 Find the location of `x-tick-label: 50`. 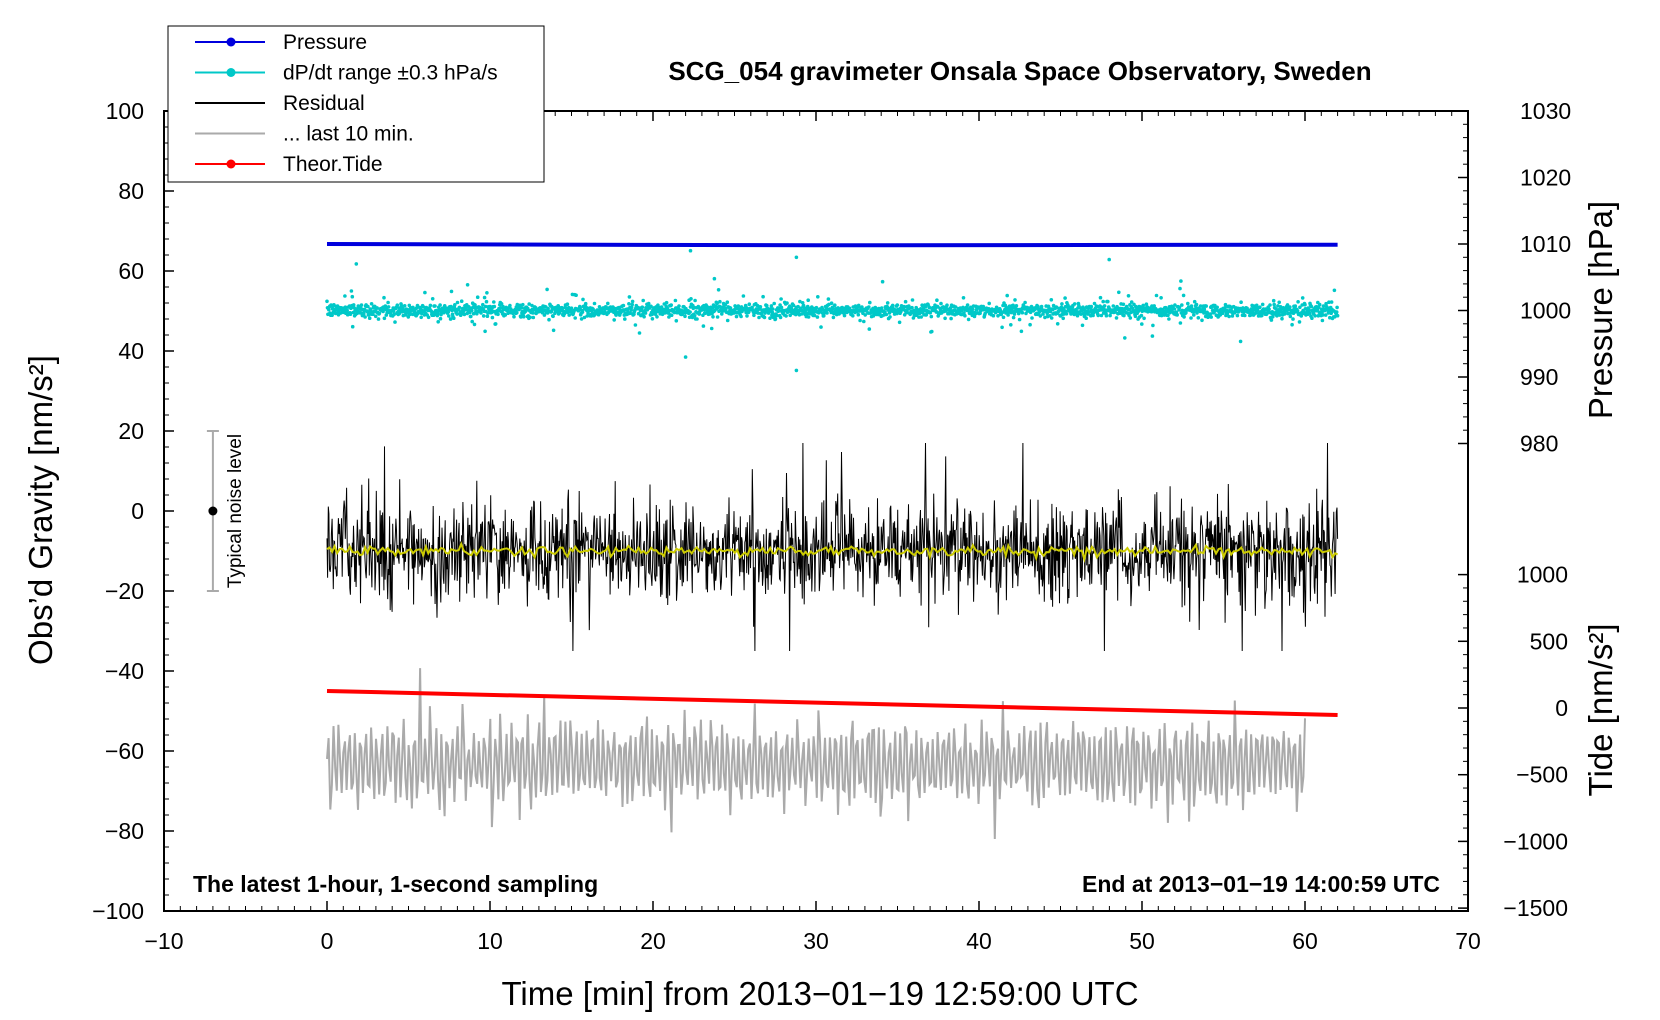

x-tick-label: 50 is located at coordinates (1142, 941).